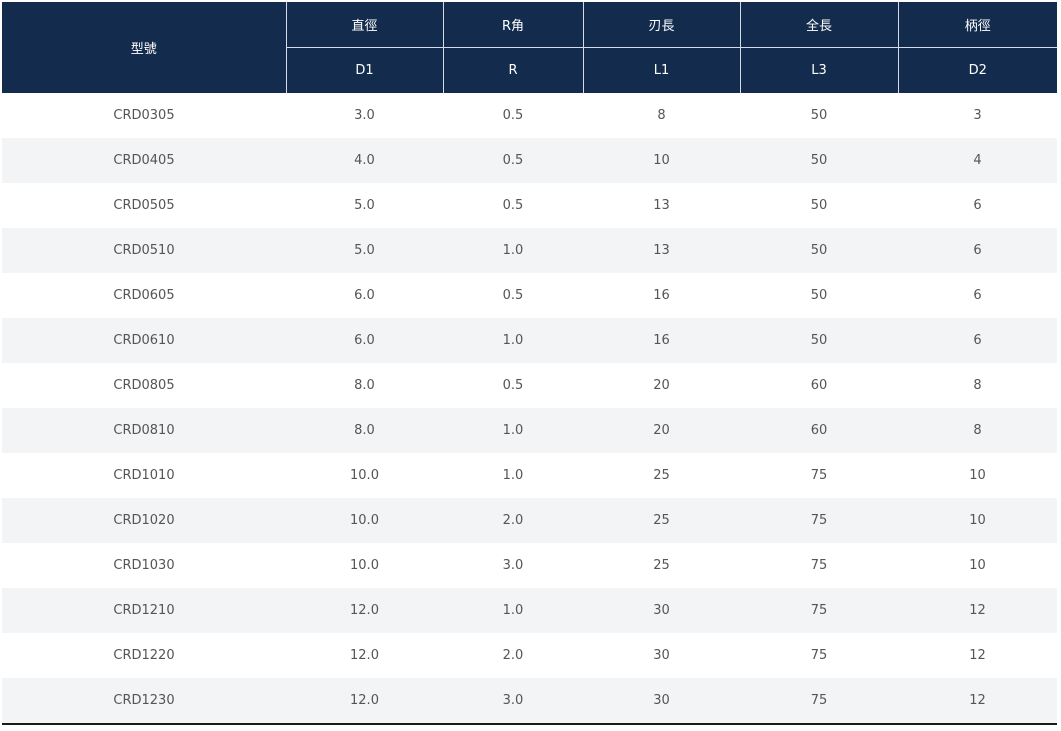  I want to click on header-symbol-r: R, so click(512, 70).